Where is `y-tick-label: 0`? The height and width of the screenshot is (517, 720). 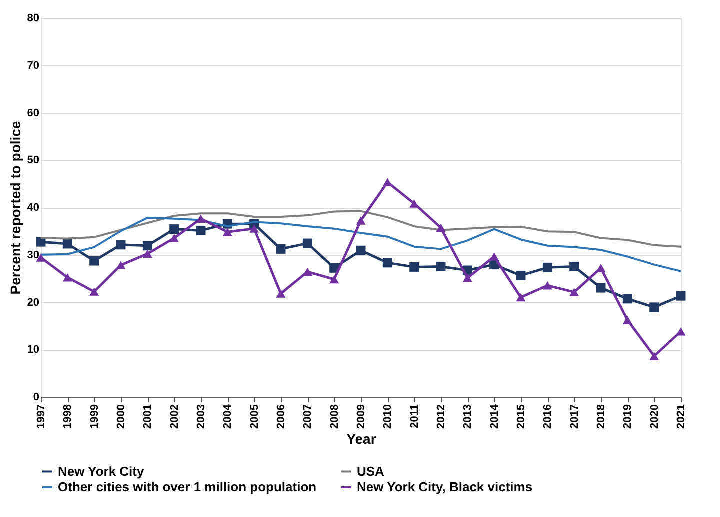 y-tick-label: 0 is located at coordinates (36, 398).